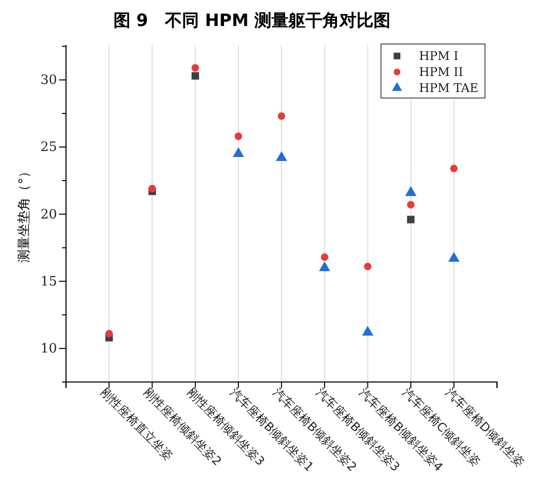 The image size is (549, 495). I want to click on y-tick-label: 10, so click(48, 349).